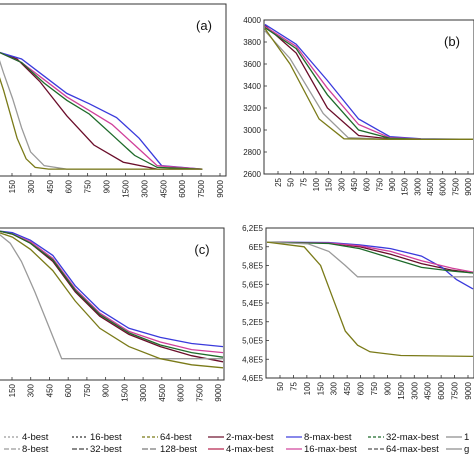 This screenshot has width=474, height=474. What do you see at coordinates (452, 41) in the screenshot?
I see `panel-label: (b)` at bounding box center [452, 41].